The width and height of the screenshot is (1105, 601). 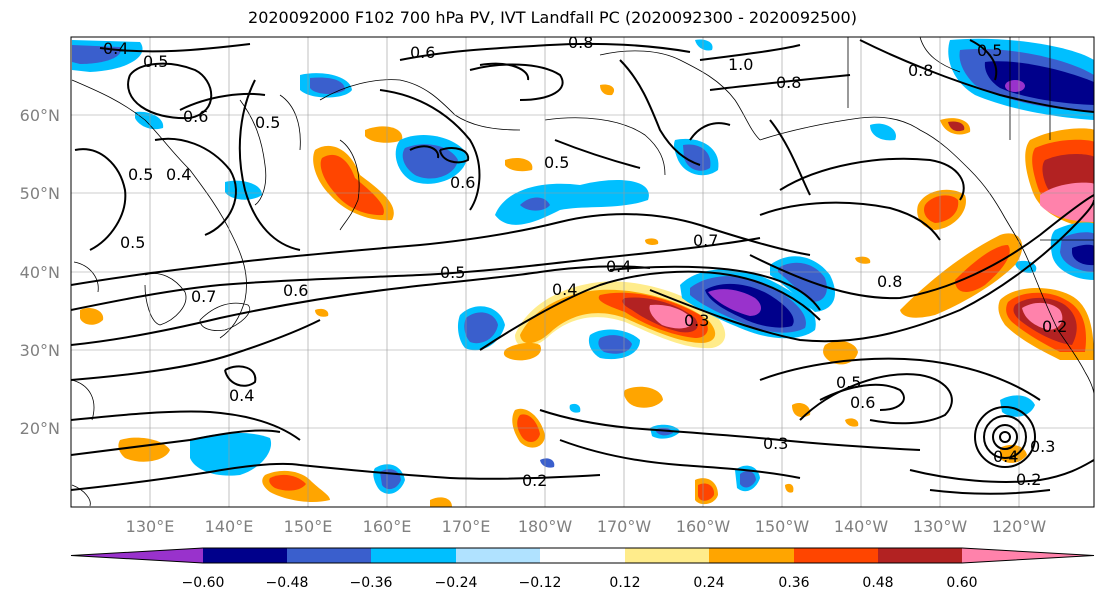 What do you see at coordinates (229, 526) in the screenshot?
I see `lon-tick-label: 140°E` at bounding box center [229, 526].